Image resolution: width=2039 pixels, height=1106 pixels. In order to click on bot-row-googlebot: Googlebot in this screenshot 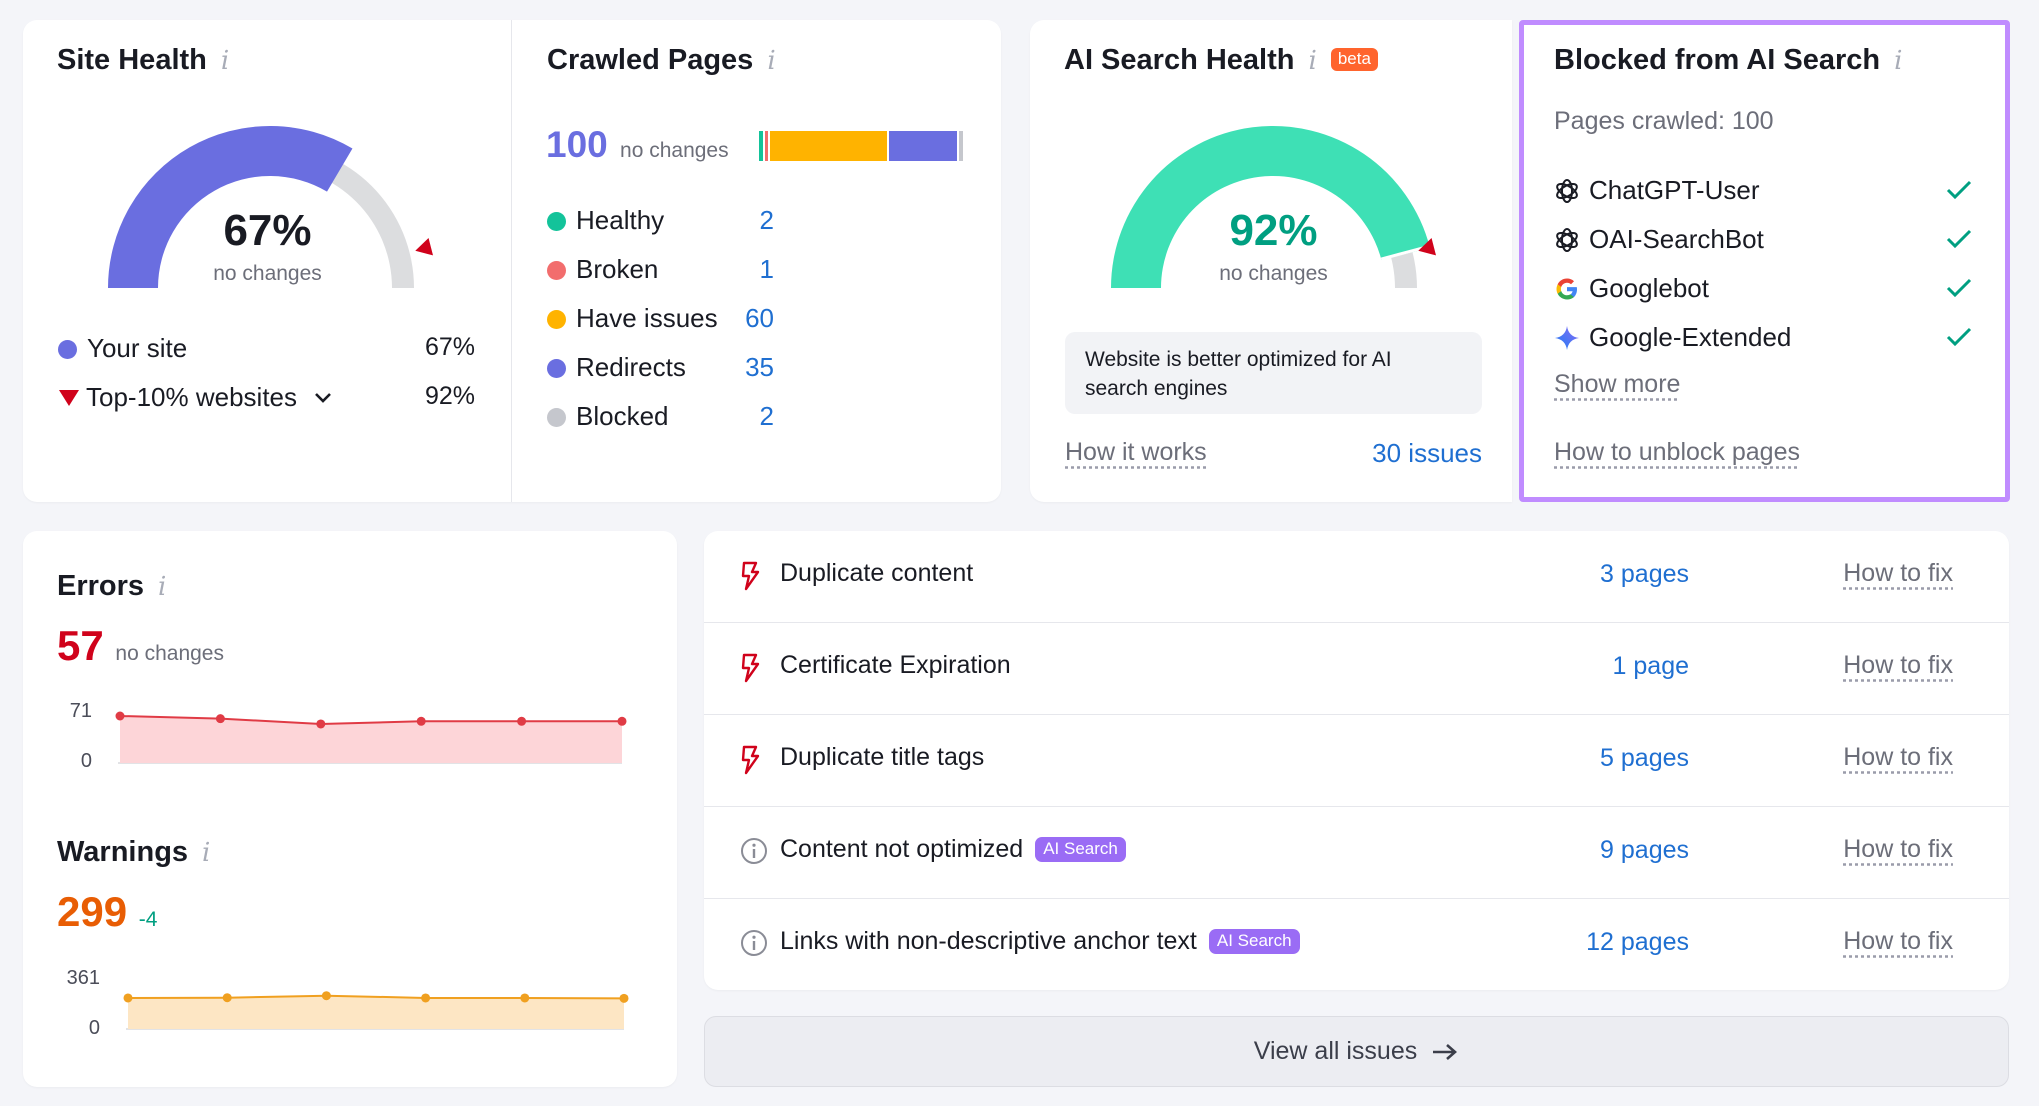, I will do `click(1631, 288)`.